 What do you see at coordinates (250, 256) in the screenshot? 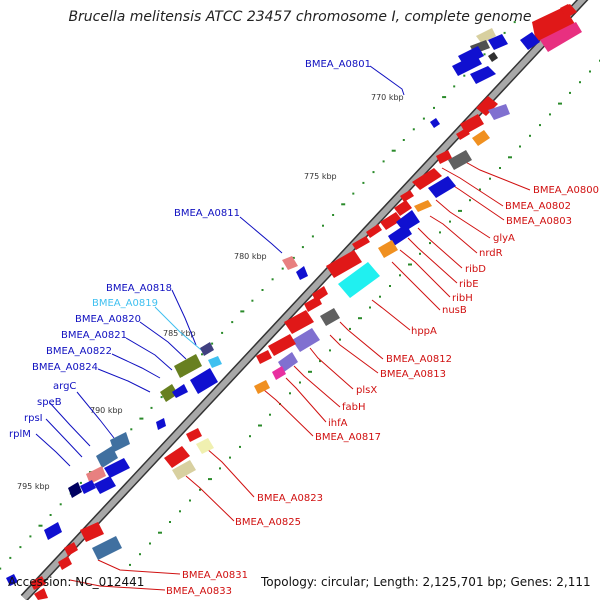
I see `kbp-label: 780 kbp` at bounding box center [250, 256].